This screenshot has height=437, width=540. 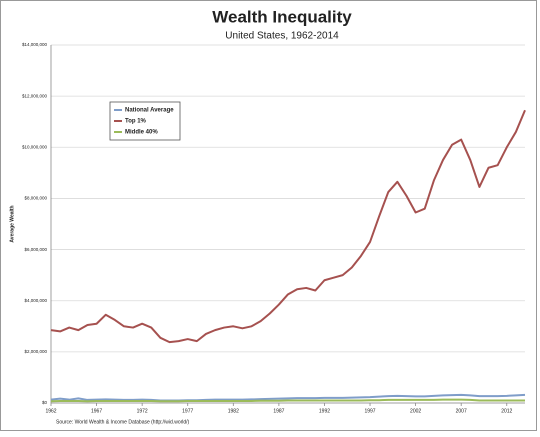 What do you see at coordinates (233, 411) in the screenshot?
I see `x-tick-label: 1982` at bounding box center [233, 411].